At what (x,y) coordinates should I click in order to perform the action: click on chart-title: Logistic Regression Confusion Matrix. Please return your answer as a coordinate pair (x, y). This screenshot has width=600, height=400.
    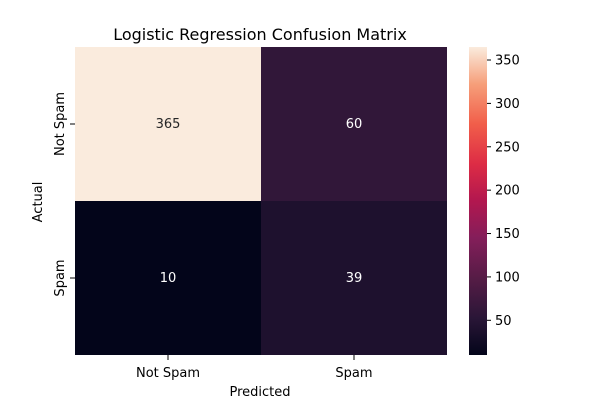
    Looking at the image, I should click on (260, 34).